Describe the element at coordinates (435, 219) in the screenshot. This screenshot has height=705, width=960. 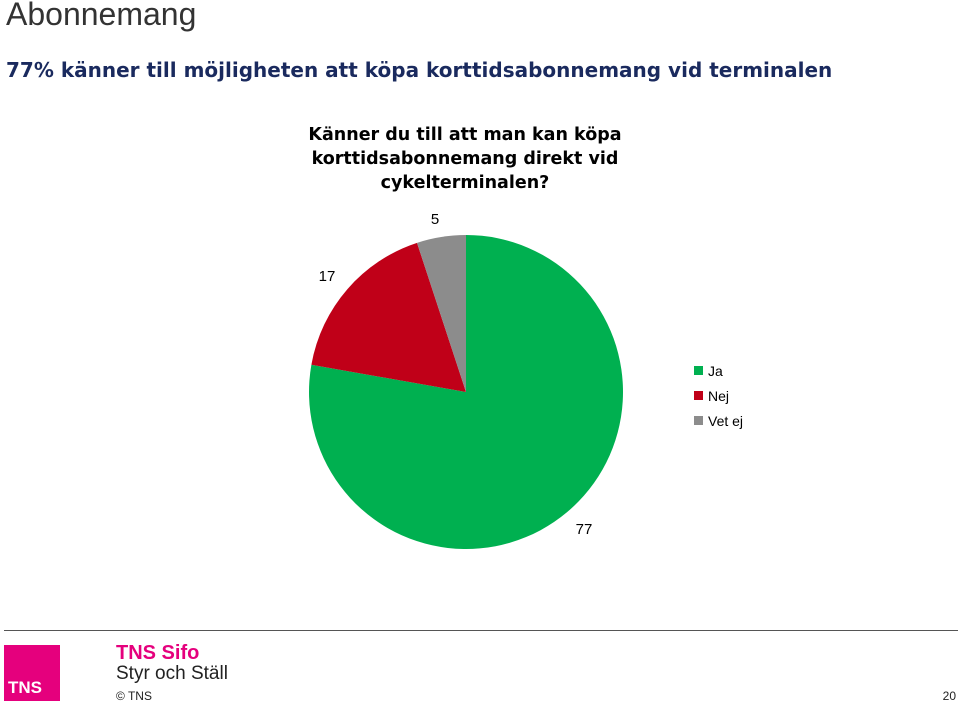
I see `data-label-vet-ej: 5` at that location.